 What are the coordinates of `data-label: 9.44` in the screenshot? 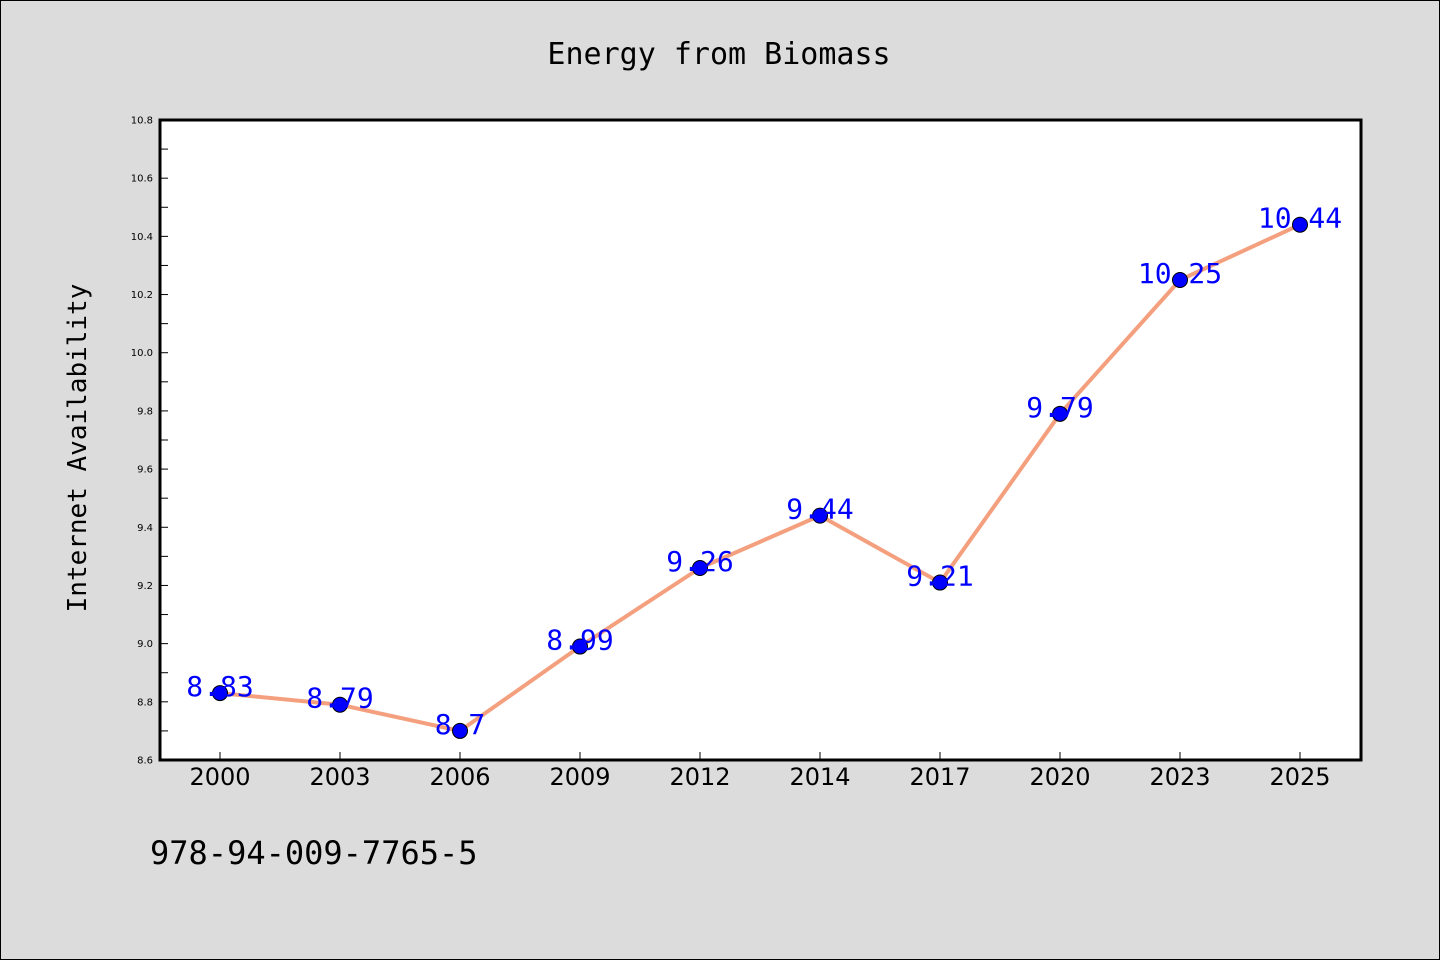 It's located at (819, 509).